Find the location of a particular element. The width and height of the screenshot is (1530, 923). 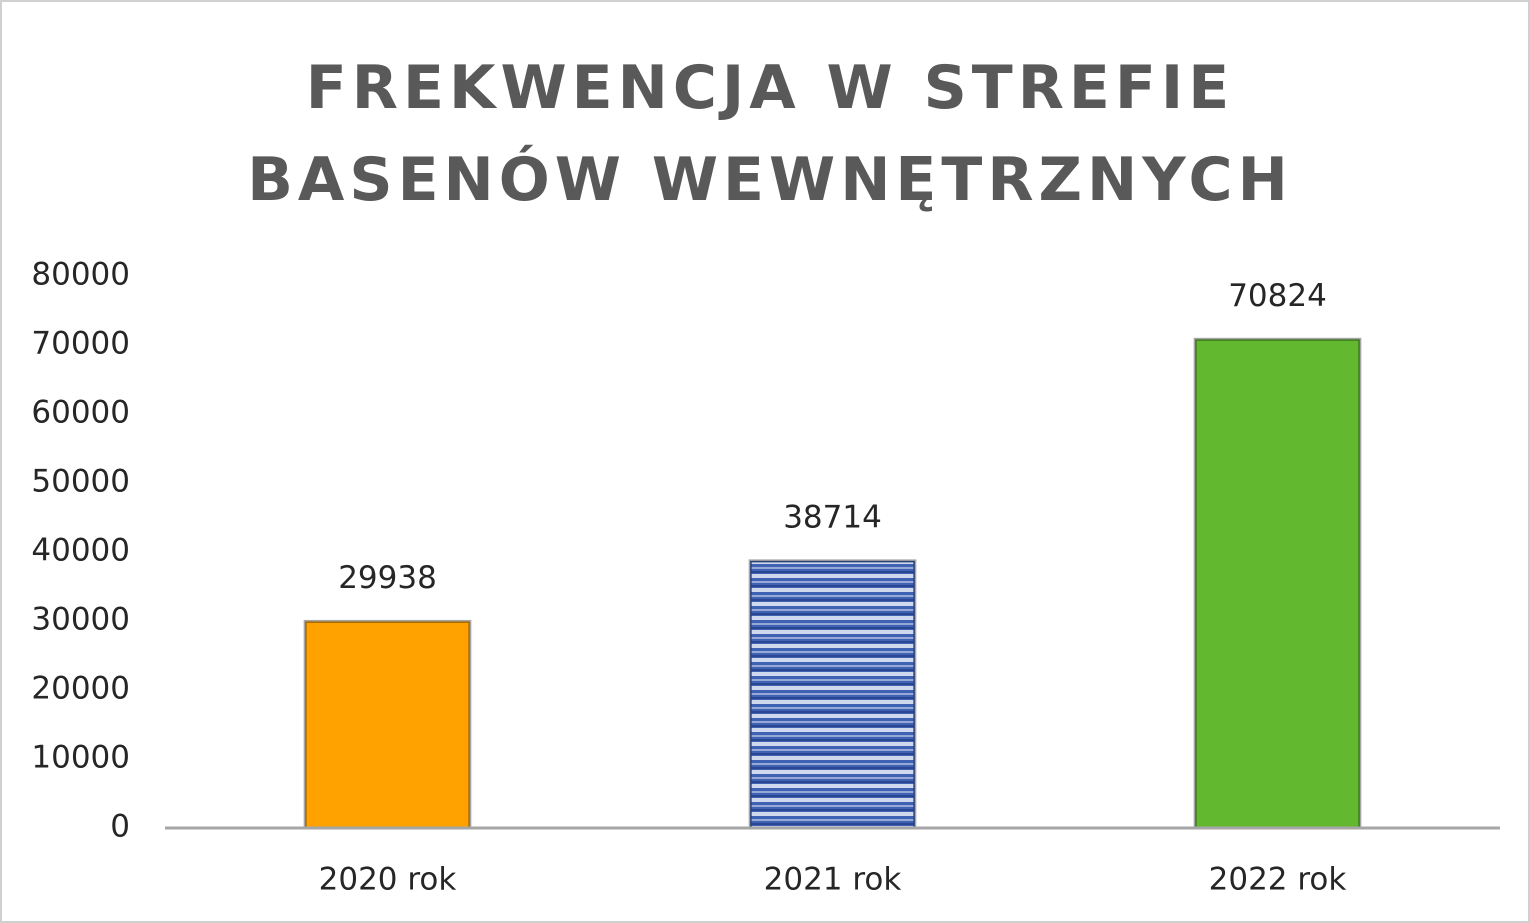

value-label: 38714 is located at coordinates (832, 517).